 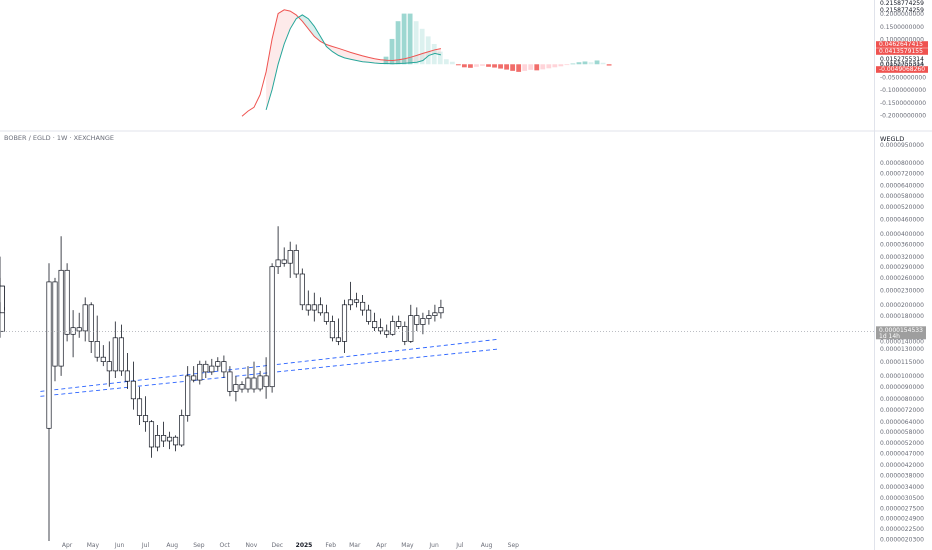 I want to click on indicator-tick-label: 0.2000000000, so click(x=902, y=14).